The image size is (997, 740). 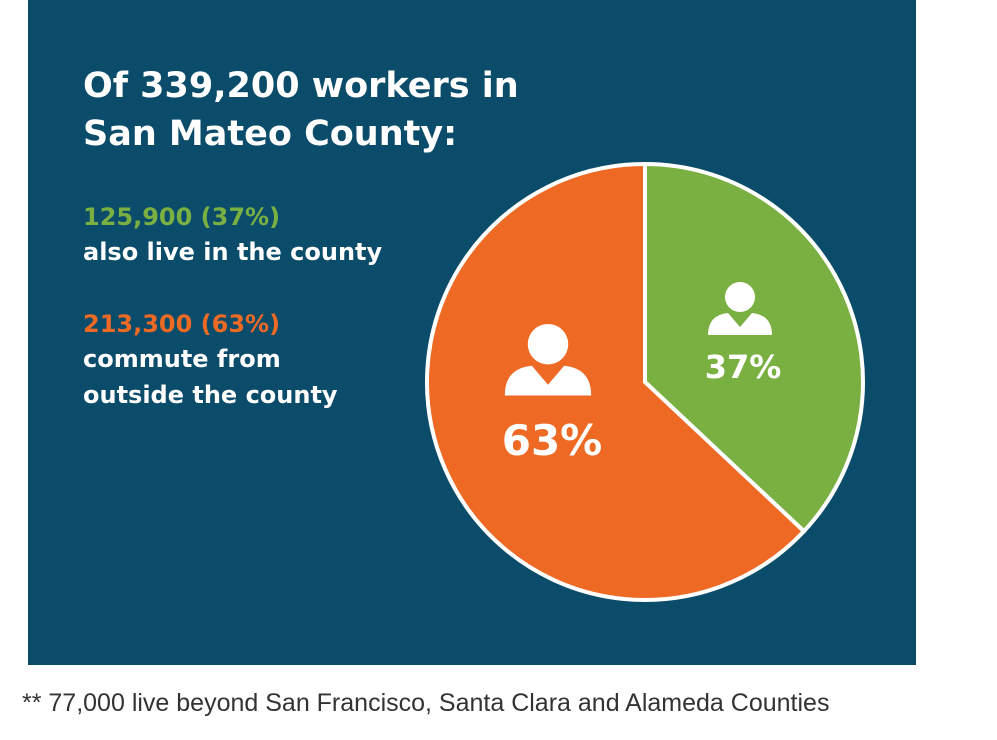 What do you see at coordinates (182, 359) in the screenshot?
I see `legend-text: commute from` at bounding box center [182, 359].